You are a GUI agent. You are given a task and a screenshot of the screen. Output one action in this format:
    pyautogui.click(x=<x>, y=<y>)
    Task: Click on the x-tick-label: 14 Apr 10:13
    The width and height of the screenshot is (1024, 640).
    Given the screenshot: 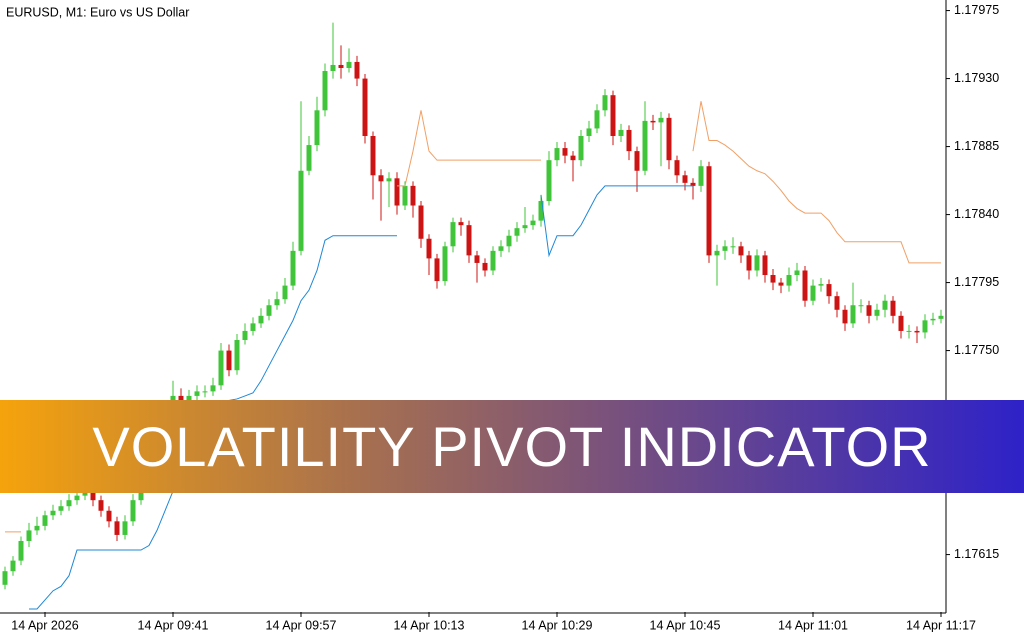 What is the action you would take?
    pyautogui.click(x=429, y=625)
    